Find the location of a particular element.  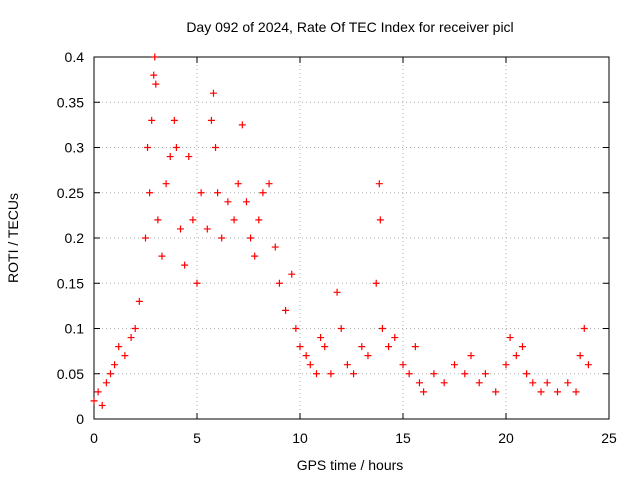

x-axis-label: GPS time / hours is located at coordinates (350, 465).